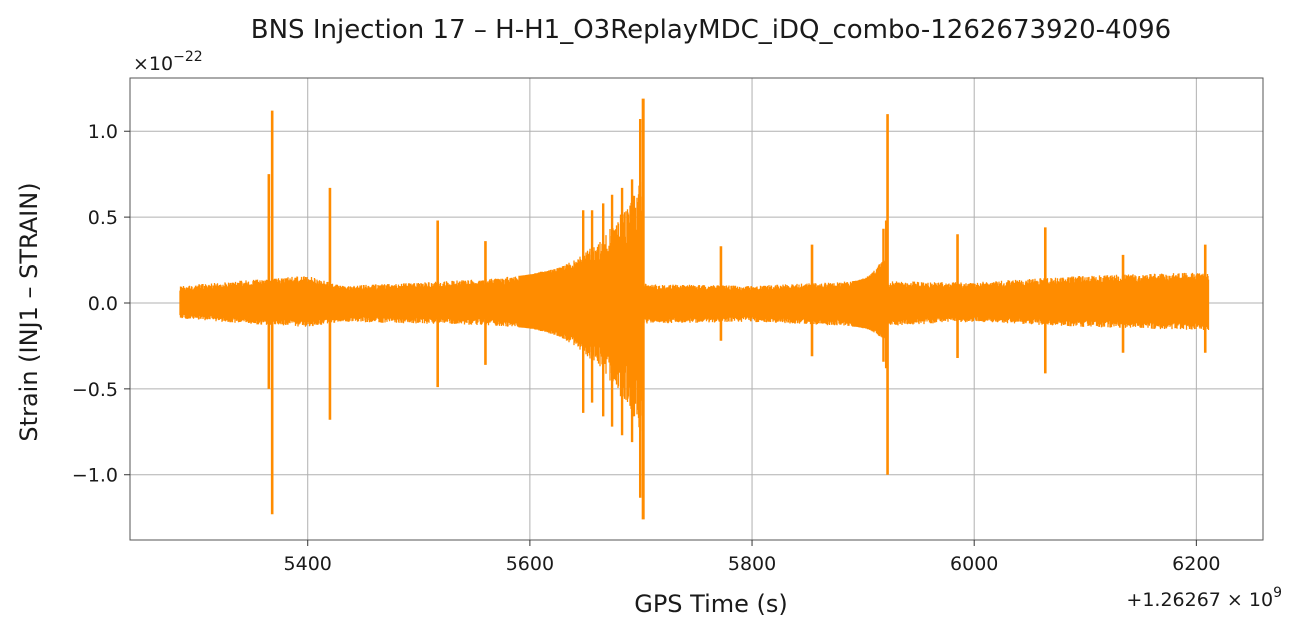  I want to click on x-offset-exponent: 9, so click(1277, 593).